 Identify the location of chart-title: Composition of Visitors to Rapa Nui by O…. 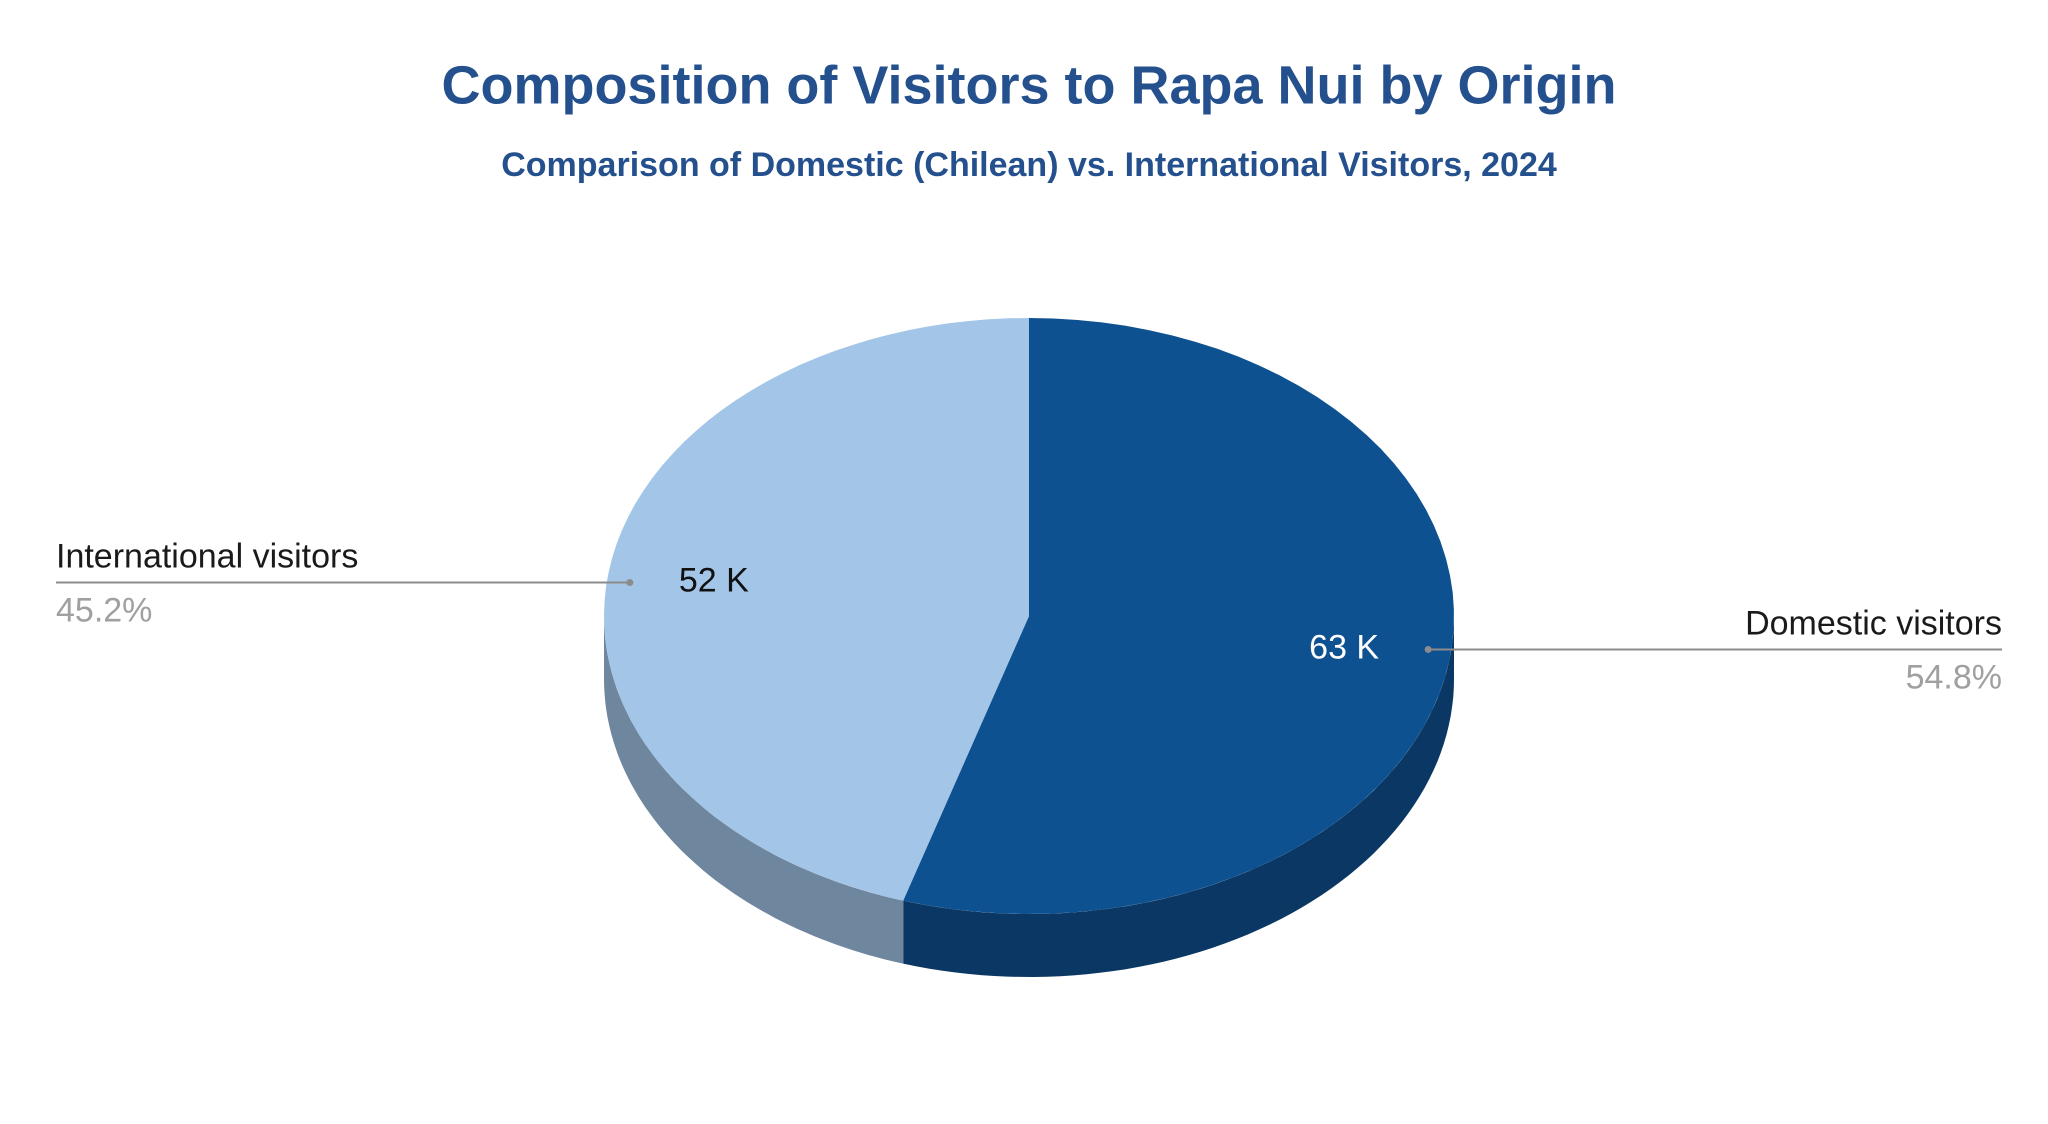
(1028, 85).